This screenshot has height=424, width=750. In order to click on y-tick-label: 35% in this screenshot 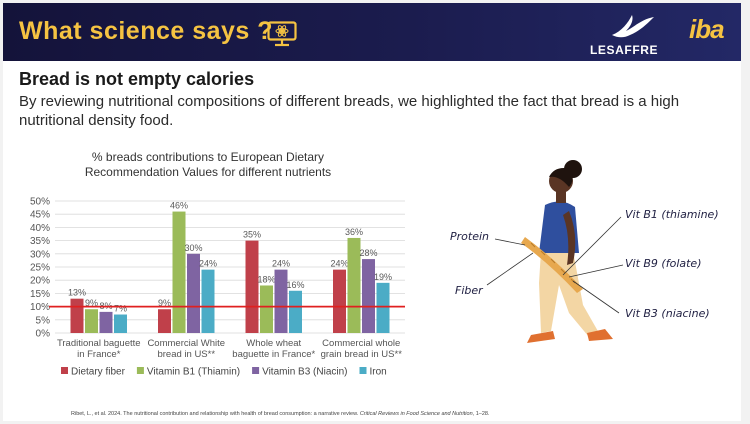, I will do `click(40, 241)`.